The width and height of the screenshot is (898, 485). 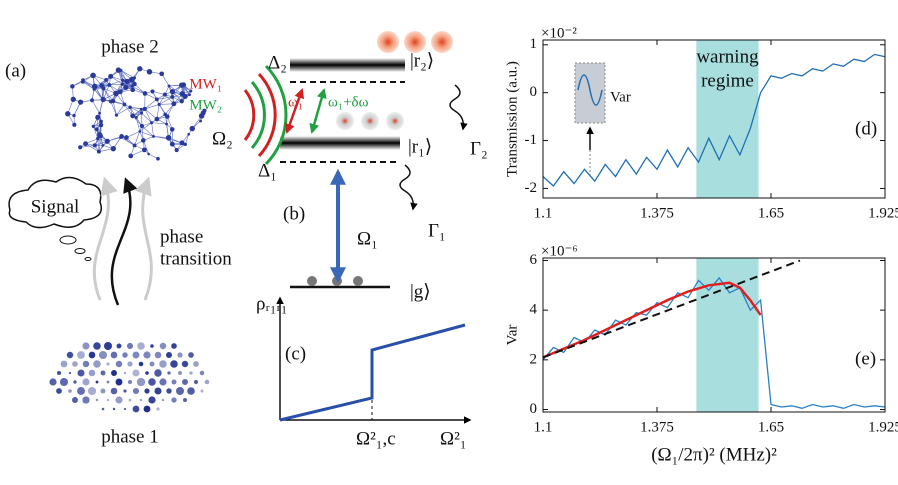 I want to click on y-tick-label: 0, so click(x=534, y=409).